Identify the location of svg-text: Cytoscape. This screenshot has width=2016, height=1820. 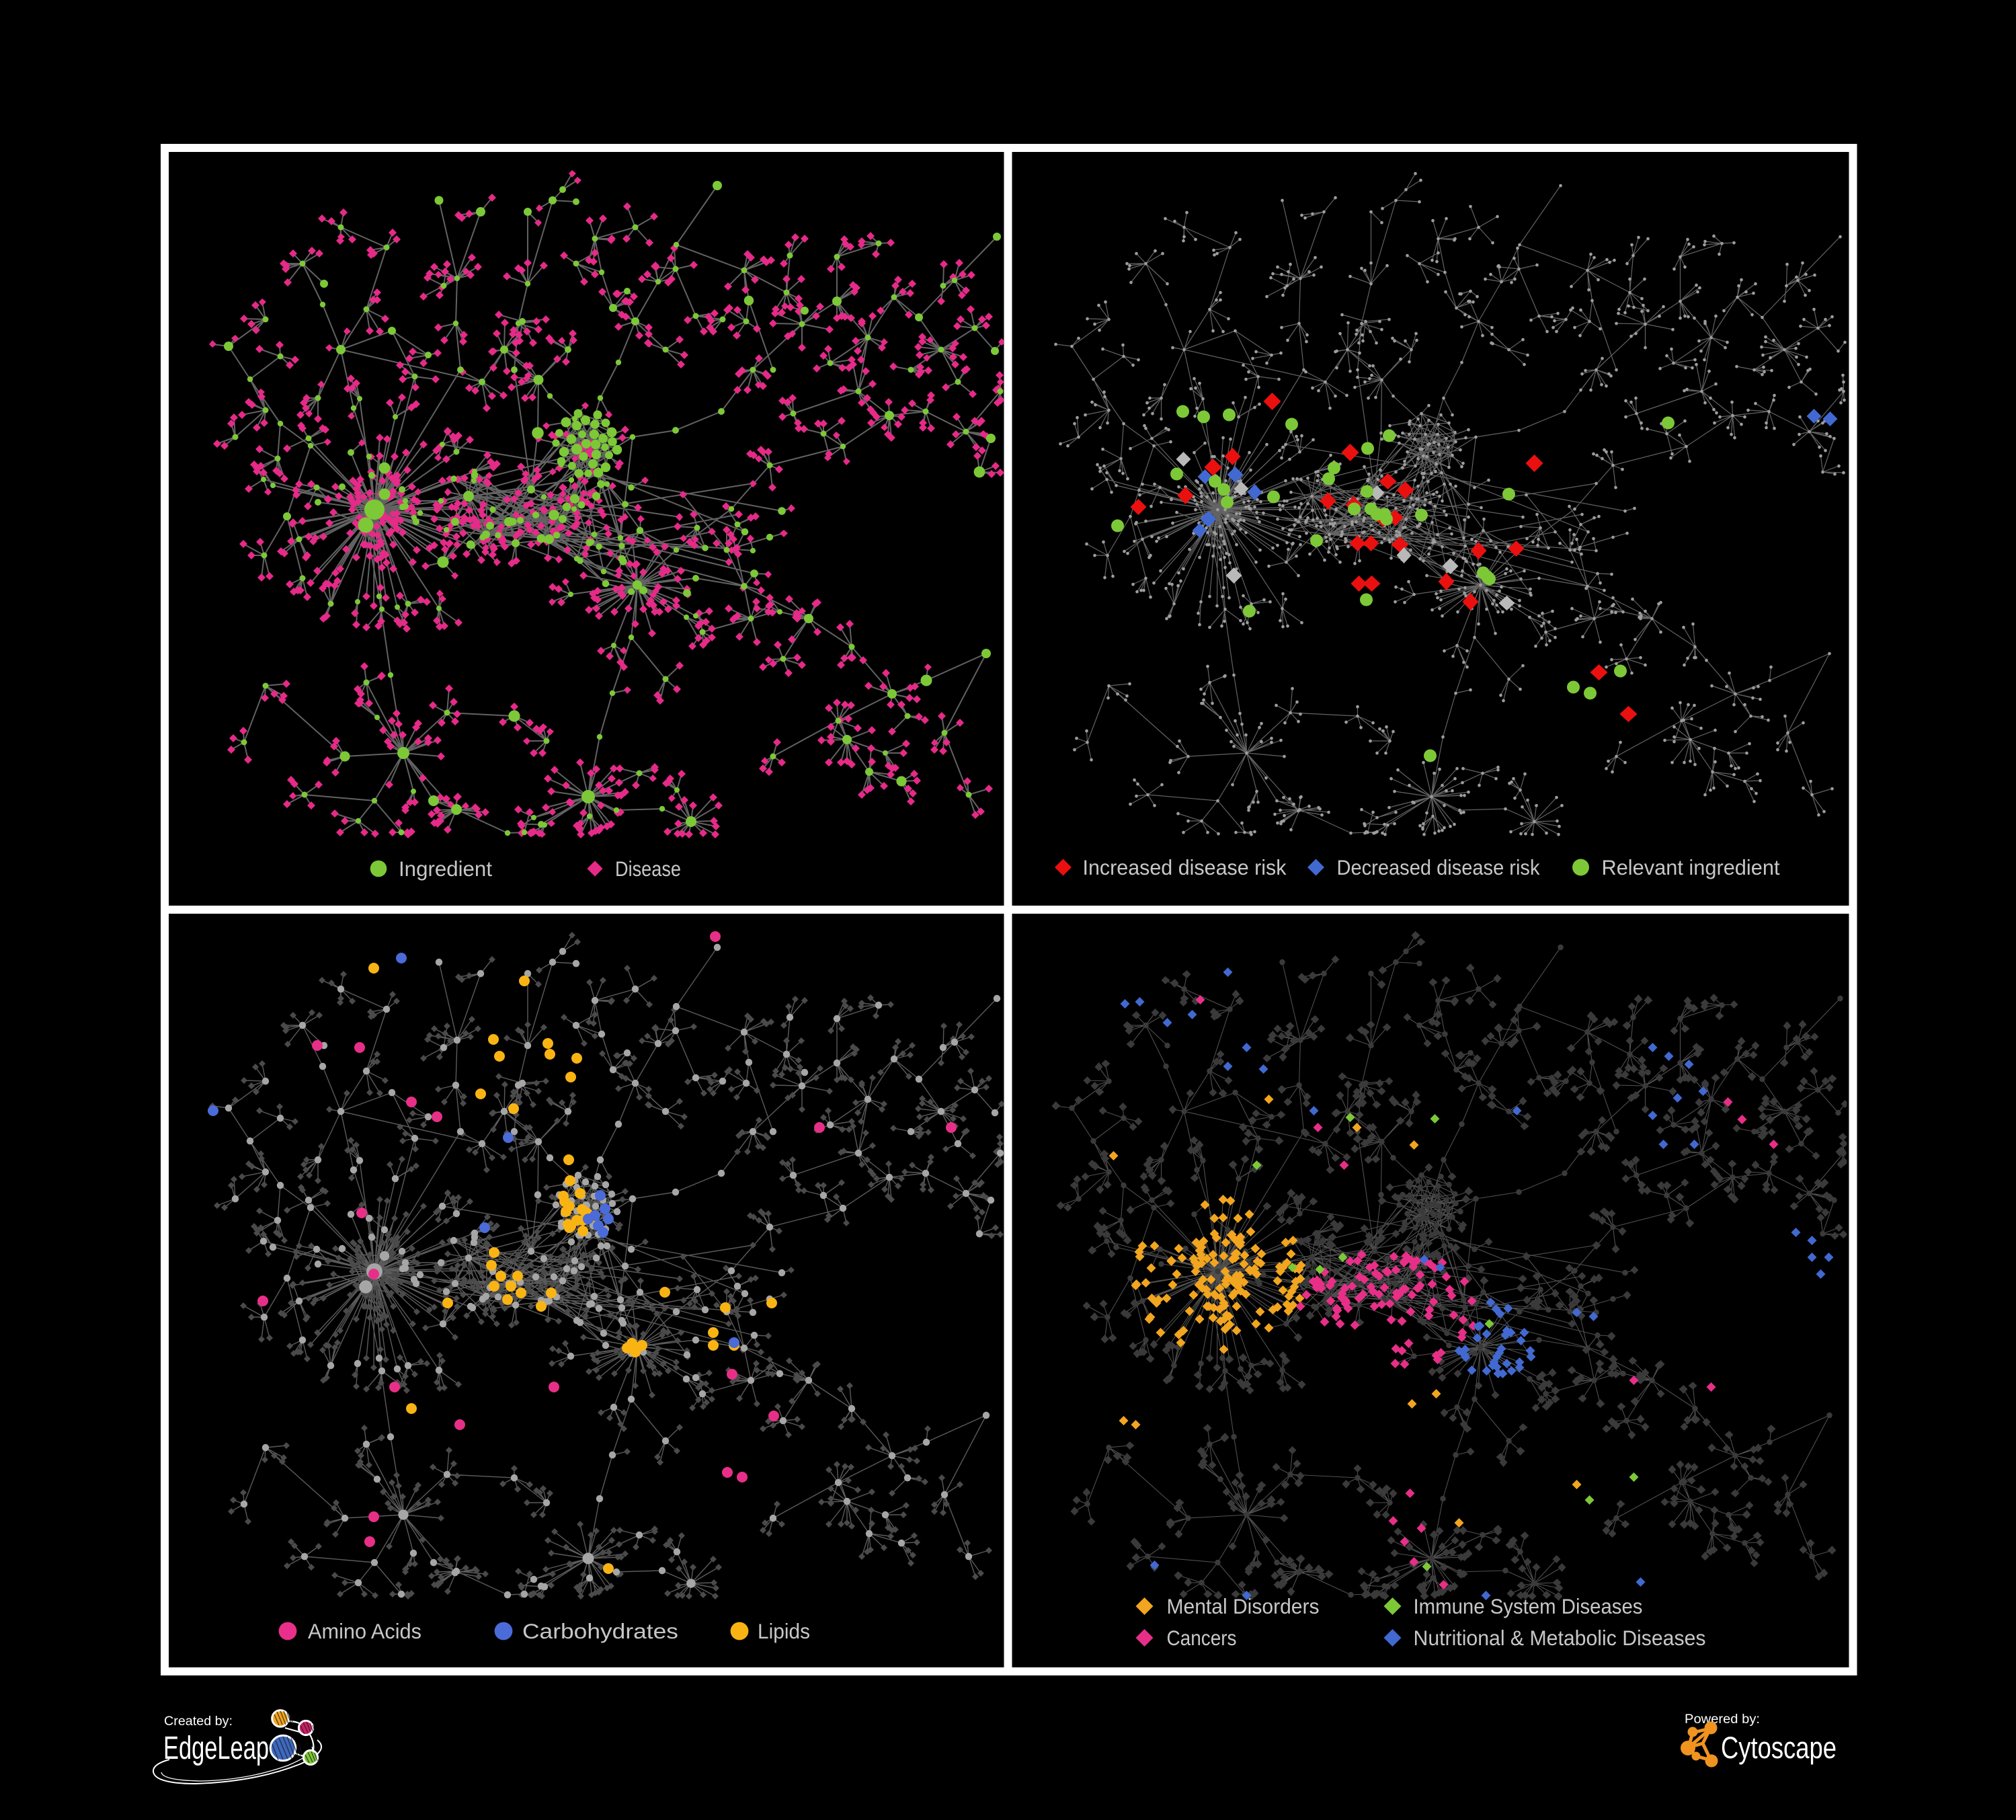
(1779, 1748).